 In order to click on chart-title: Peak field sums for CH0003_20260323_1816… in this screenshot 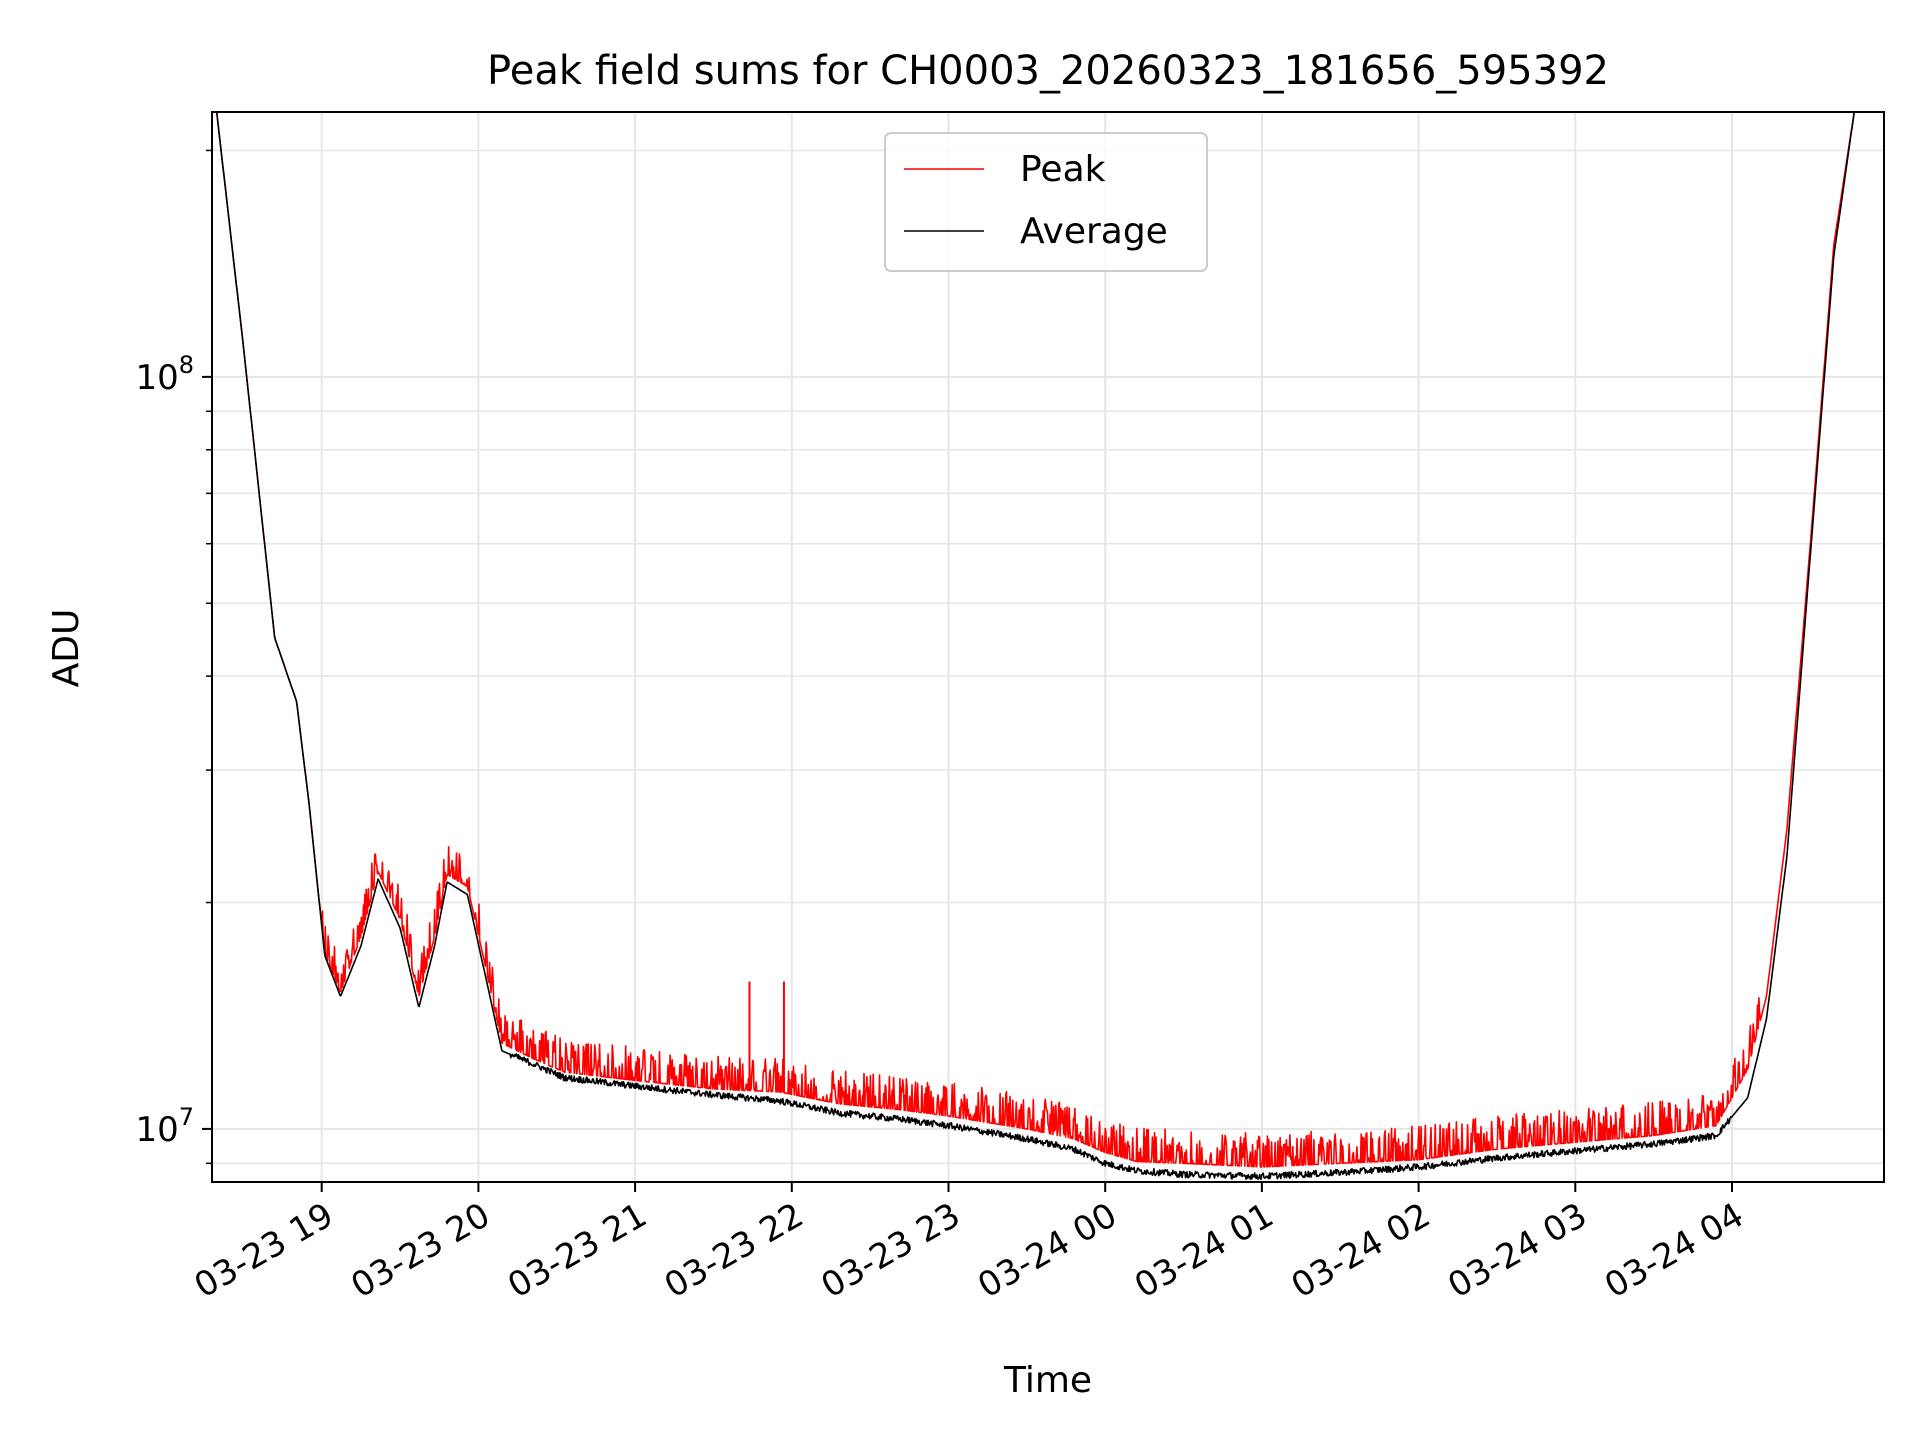, I will do `click(1048, 71)`.